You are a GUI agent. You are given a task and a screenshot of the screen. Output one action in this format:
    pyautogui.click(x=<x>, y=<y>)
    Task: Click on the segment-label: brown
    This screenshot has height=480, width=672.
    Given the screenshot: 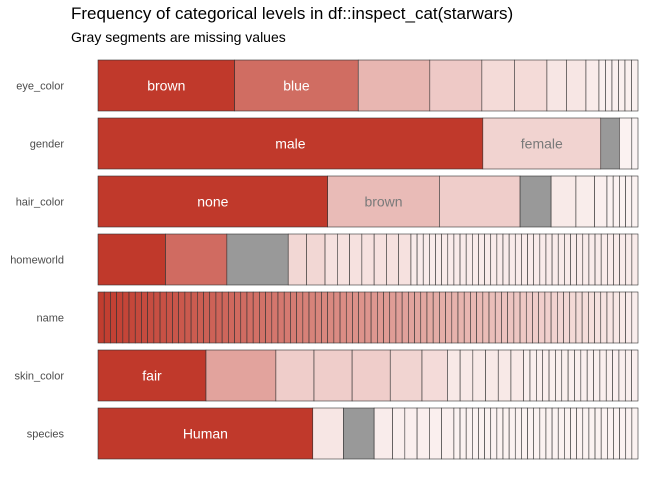 What is the action you would take?
    pyautogui.click(x=383, y=202)
    